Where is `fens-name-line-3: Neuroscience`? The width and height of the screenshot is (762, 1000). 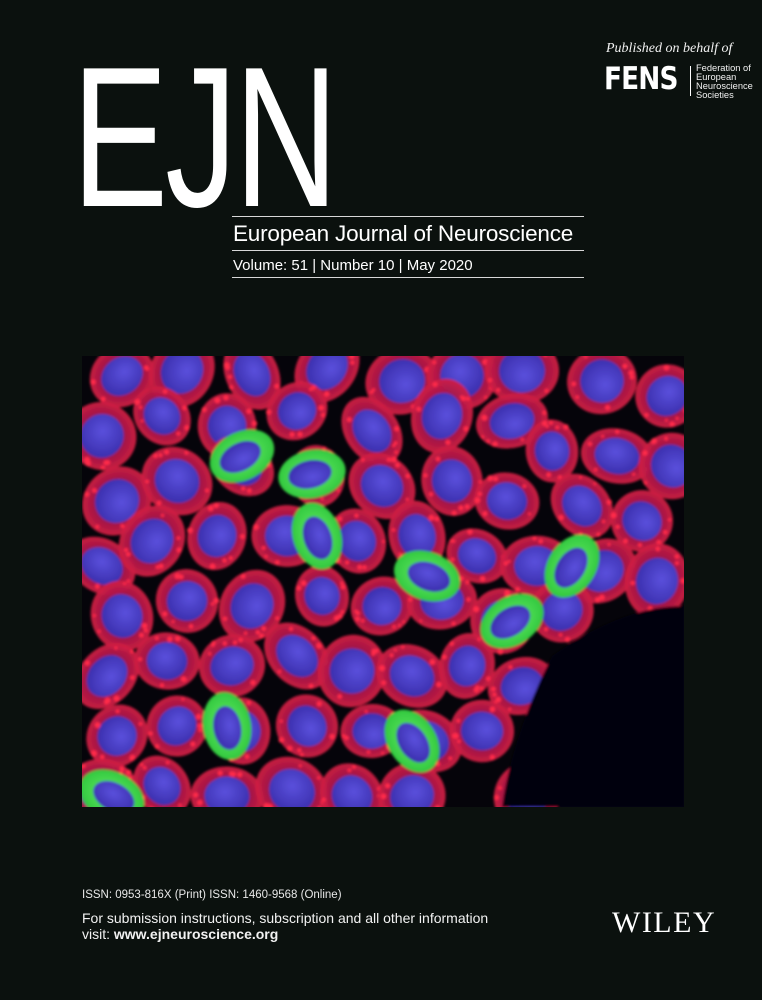
fens-name-line-3: Neuroscience is located at coordinates (724, 86).